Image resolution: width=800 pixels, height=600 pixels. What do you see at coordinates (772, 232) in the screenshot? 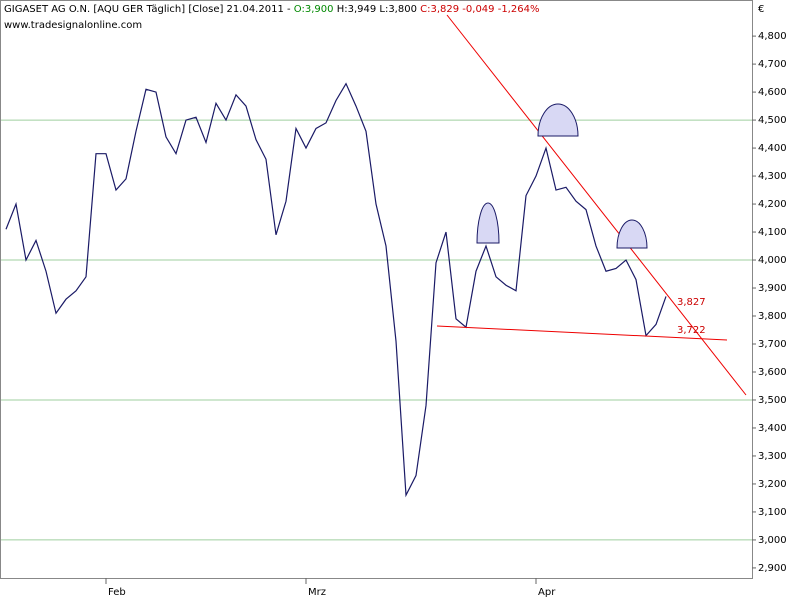
I see `y-tick-label: 4,100` at bounding box center [772, 232].